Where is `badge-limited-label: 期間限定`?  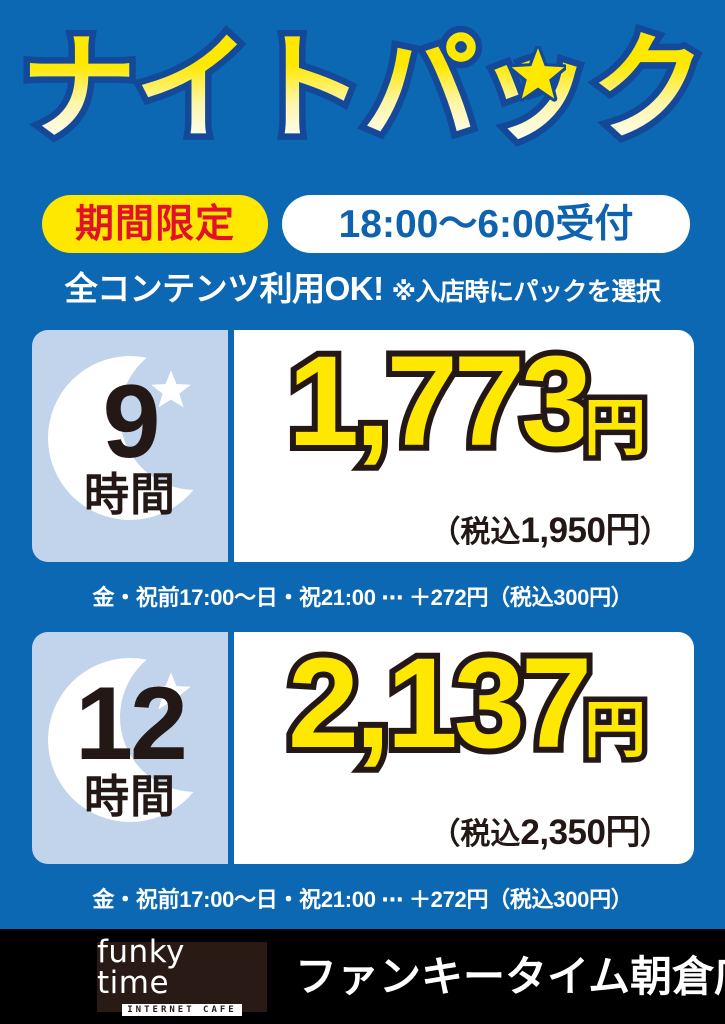
badge-limited-label: 期間限定 is located at coordinates (154, 224).